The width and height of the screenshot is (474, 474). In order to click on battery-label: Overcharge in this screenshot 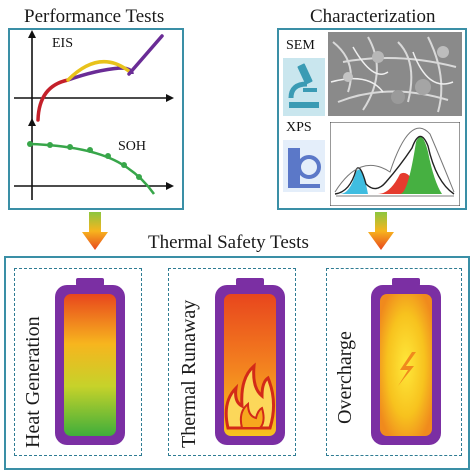, I will do `click(345, 377)`.